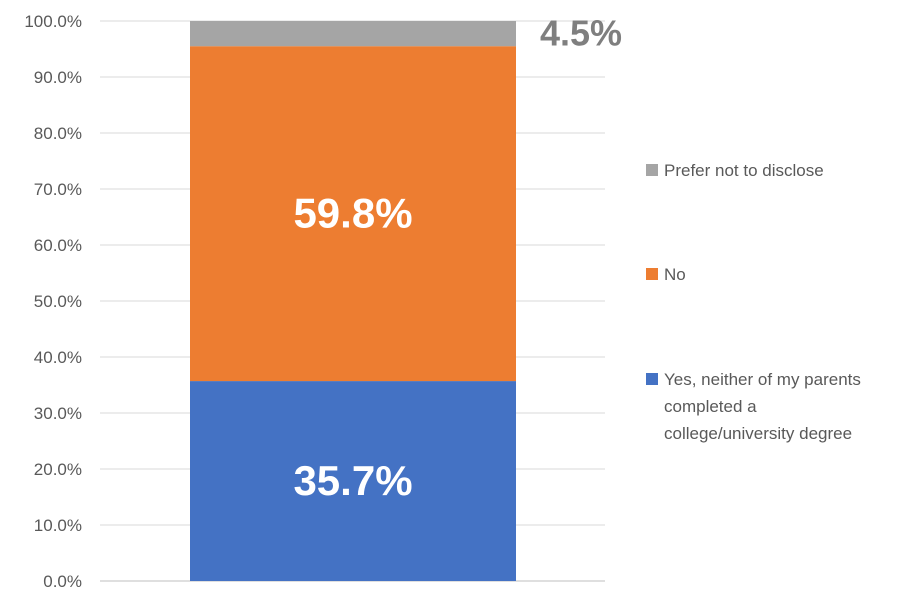 The image size is (922, 593). What do you see at coordinates (58, 469) in the screenshot?
I see `y-tick-label: 20.0%` at bounding box center [58, 469].